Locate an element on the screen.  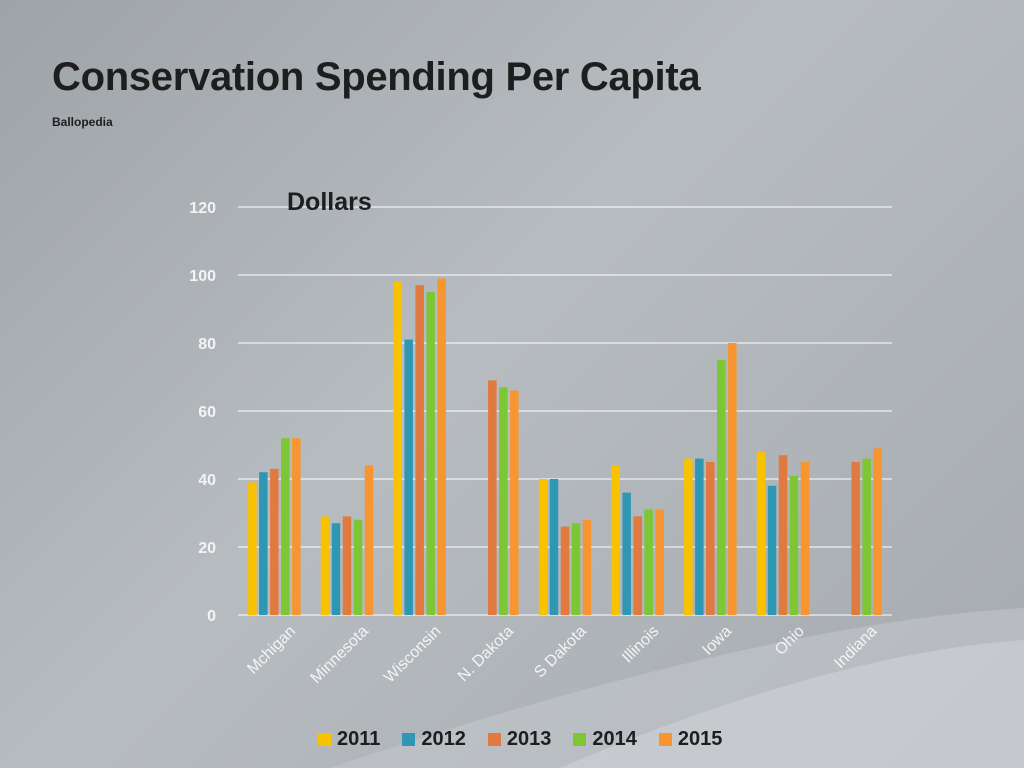
legend-item-2014: 2014 is located at coordinates (605, 739).